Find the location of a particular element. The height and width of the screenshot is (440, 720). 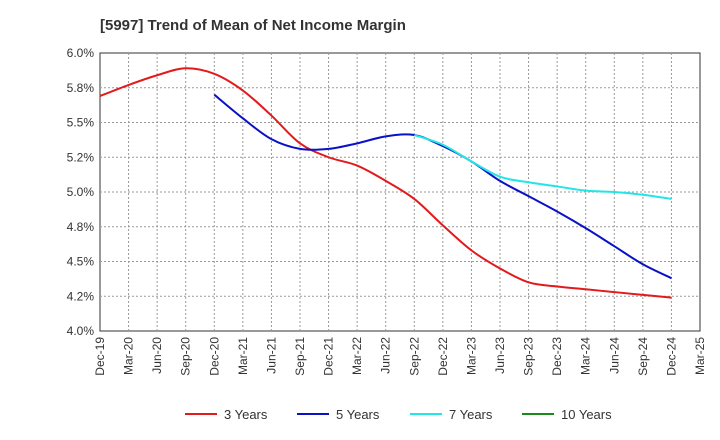

y-tick-label: 5.0% is located at coordinates (81, 192).